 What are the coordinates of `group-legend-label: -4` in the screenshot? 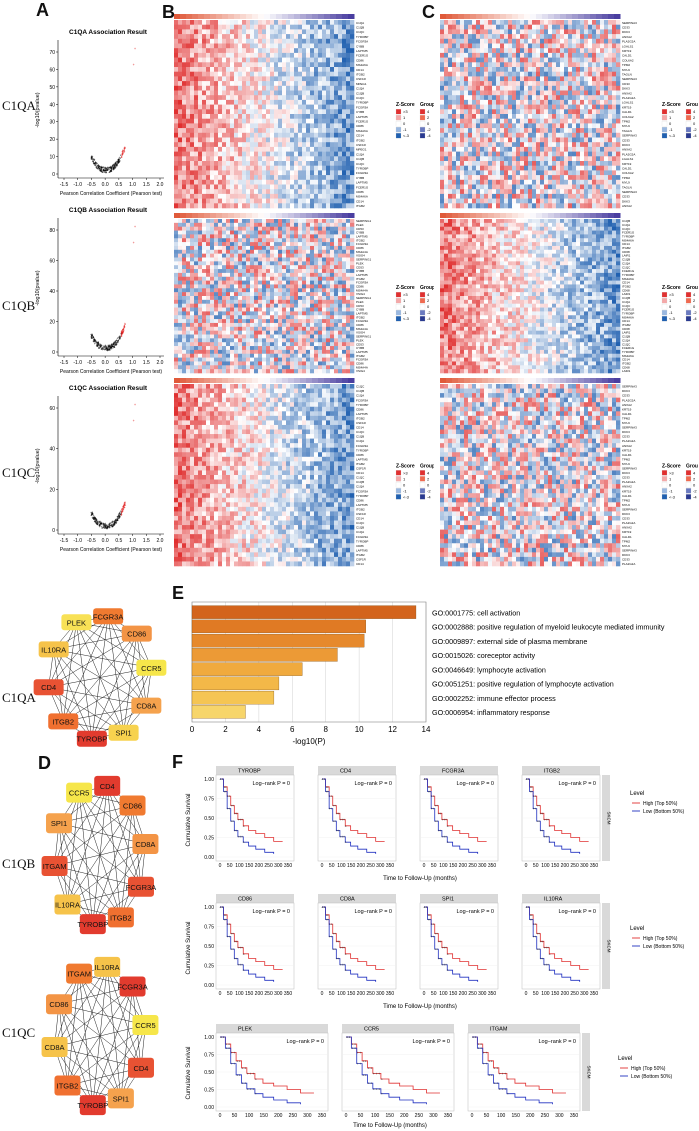 It's located at (429, 135).